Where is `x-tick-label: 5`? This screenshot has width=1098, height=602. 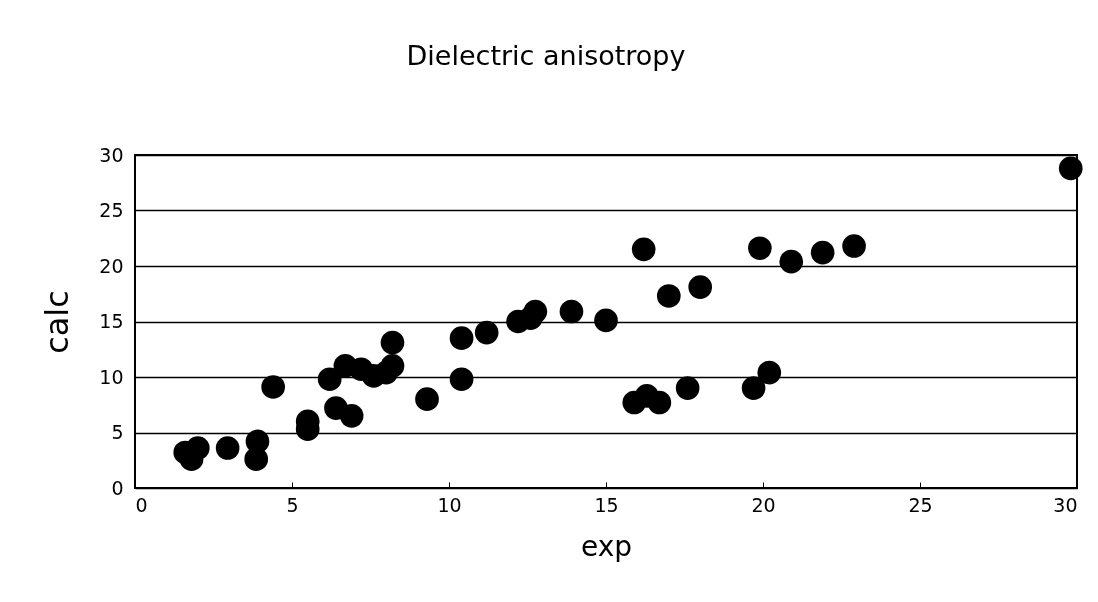 x-tick-label: 5 is located at coordinates (292, 504).